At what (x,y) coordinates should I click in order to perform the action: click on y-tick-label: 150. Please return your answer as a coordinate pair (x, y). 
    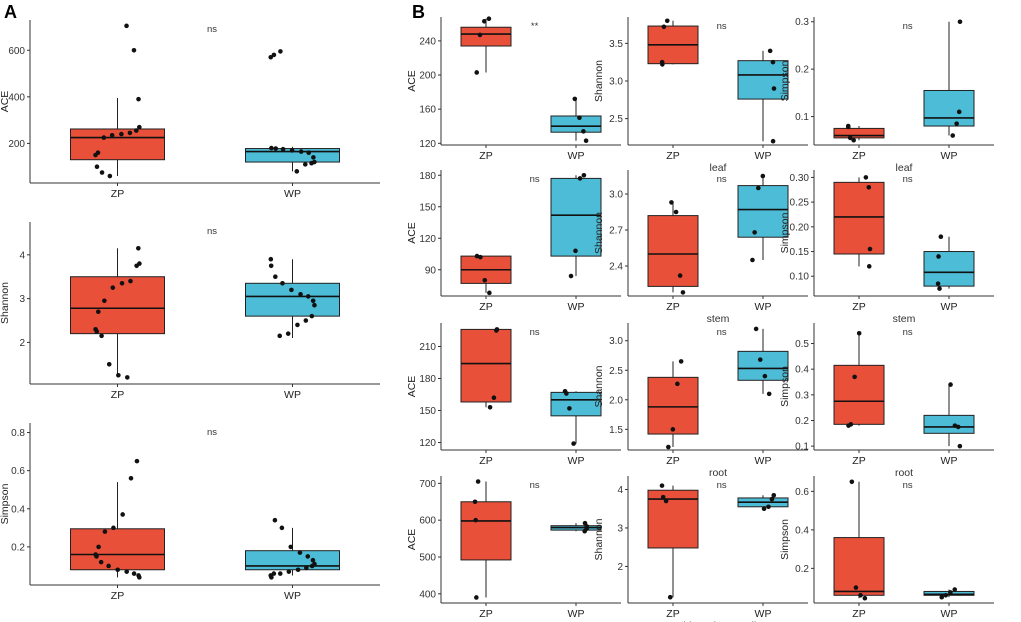
    Looking at the image, I should click on (427, 207).